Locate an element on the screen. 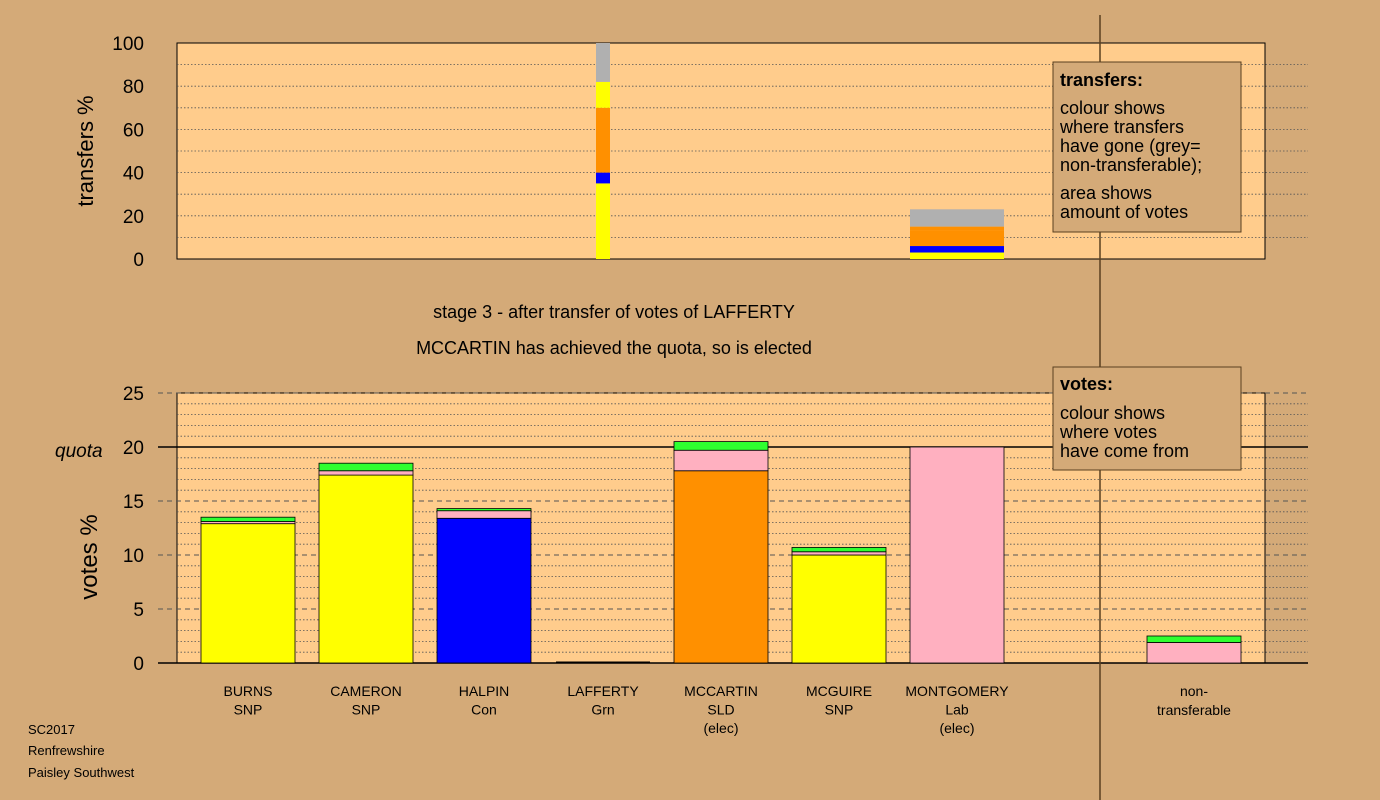 The height and width of the screenshot is (800, 1380). candidate-label: Con is located at coordinates (484, 710).